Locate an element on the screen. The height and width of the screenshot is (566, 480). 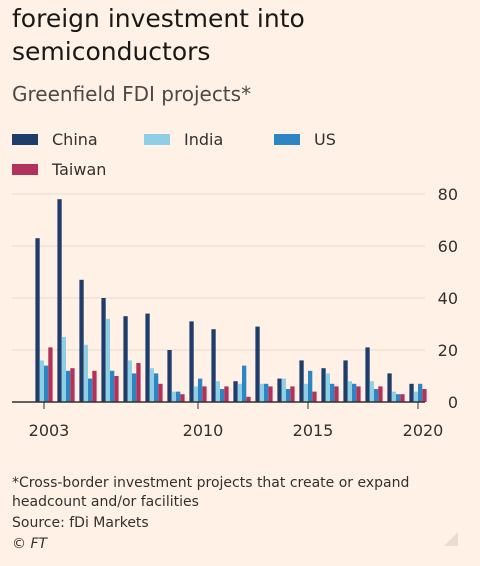
legend-label-taiwan: Taiwan is located at coordinates (79, 169).